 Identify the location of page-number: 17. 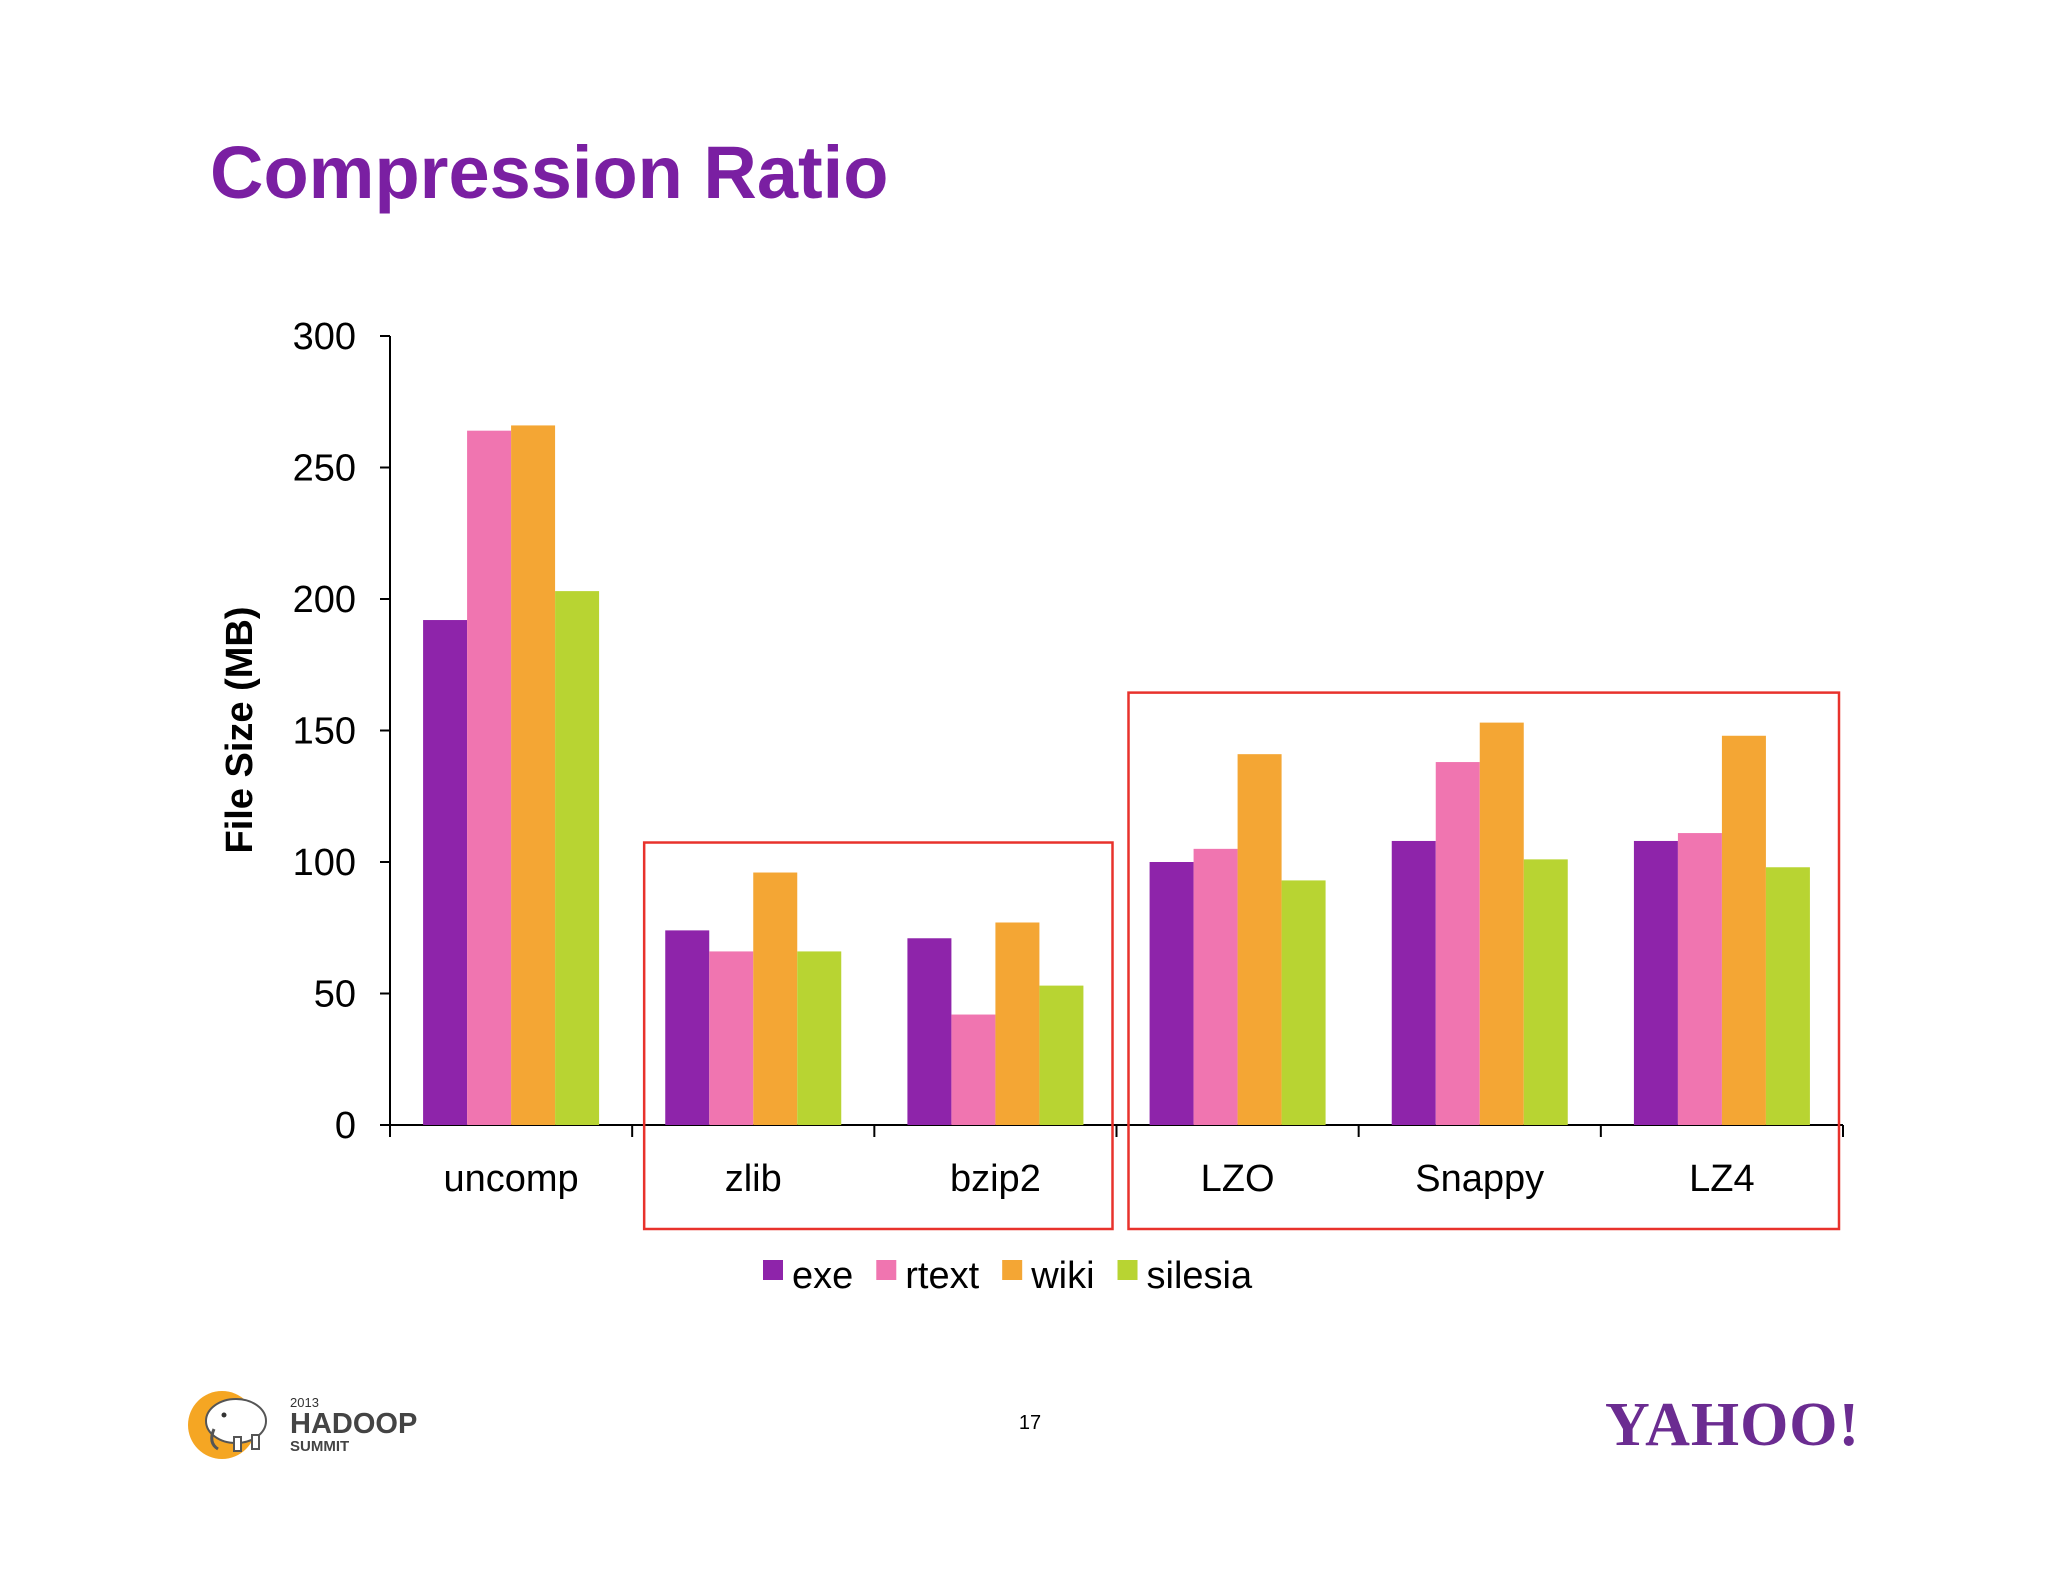
(1030, 1423).